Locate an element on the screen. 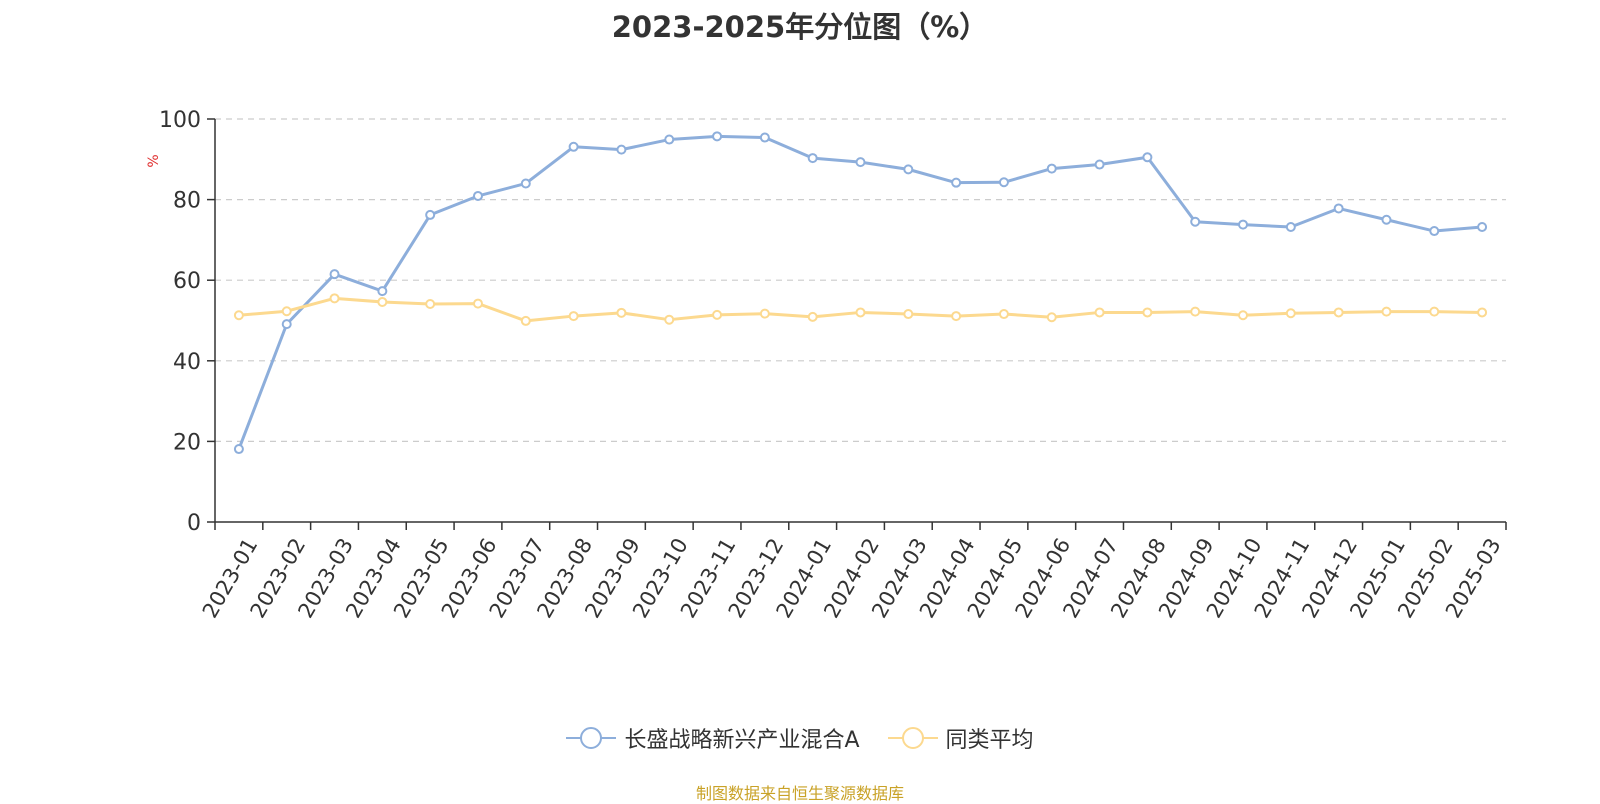 This screenshot has height=804, width=1600. y-tick-label: 0 is located at coordinates (194, 523).